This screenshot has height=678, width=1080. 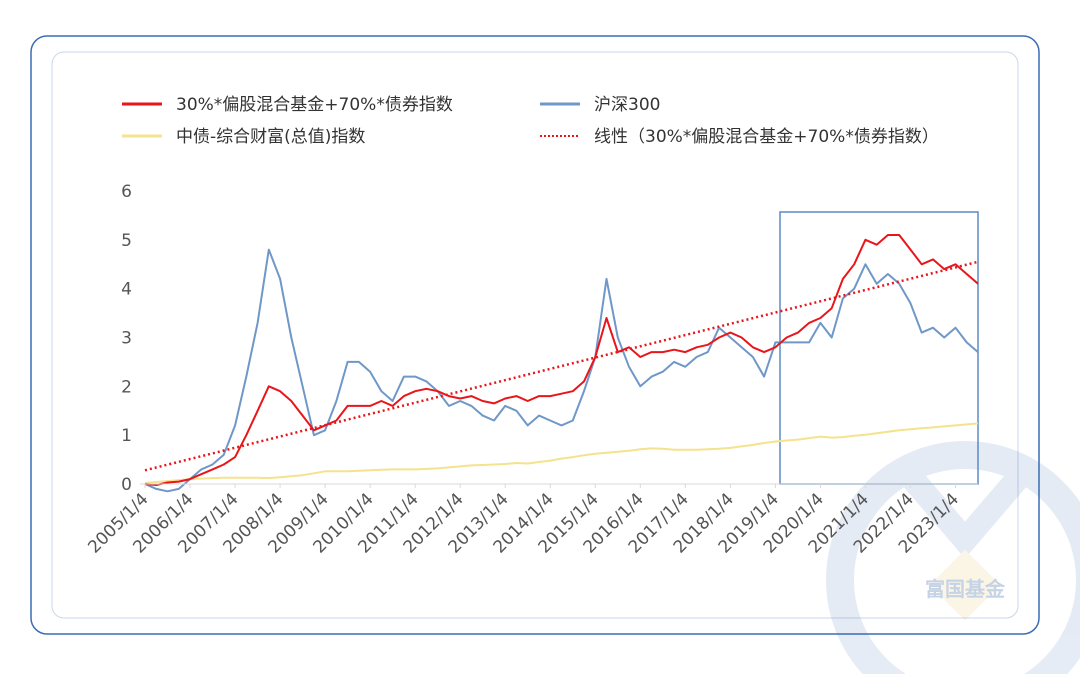 I want to click on series-line, so click(x=561, y=453).